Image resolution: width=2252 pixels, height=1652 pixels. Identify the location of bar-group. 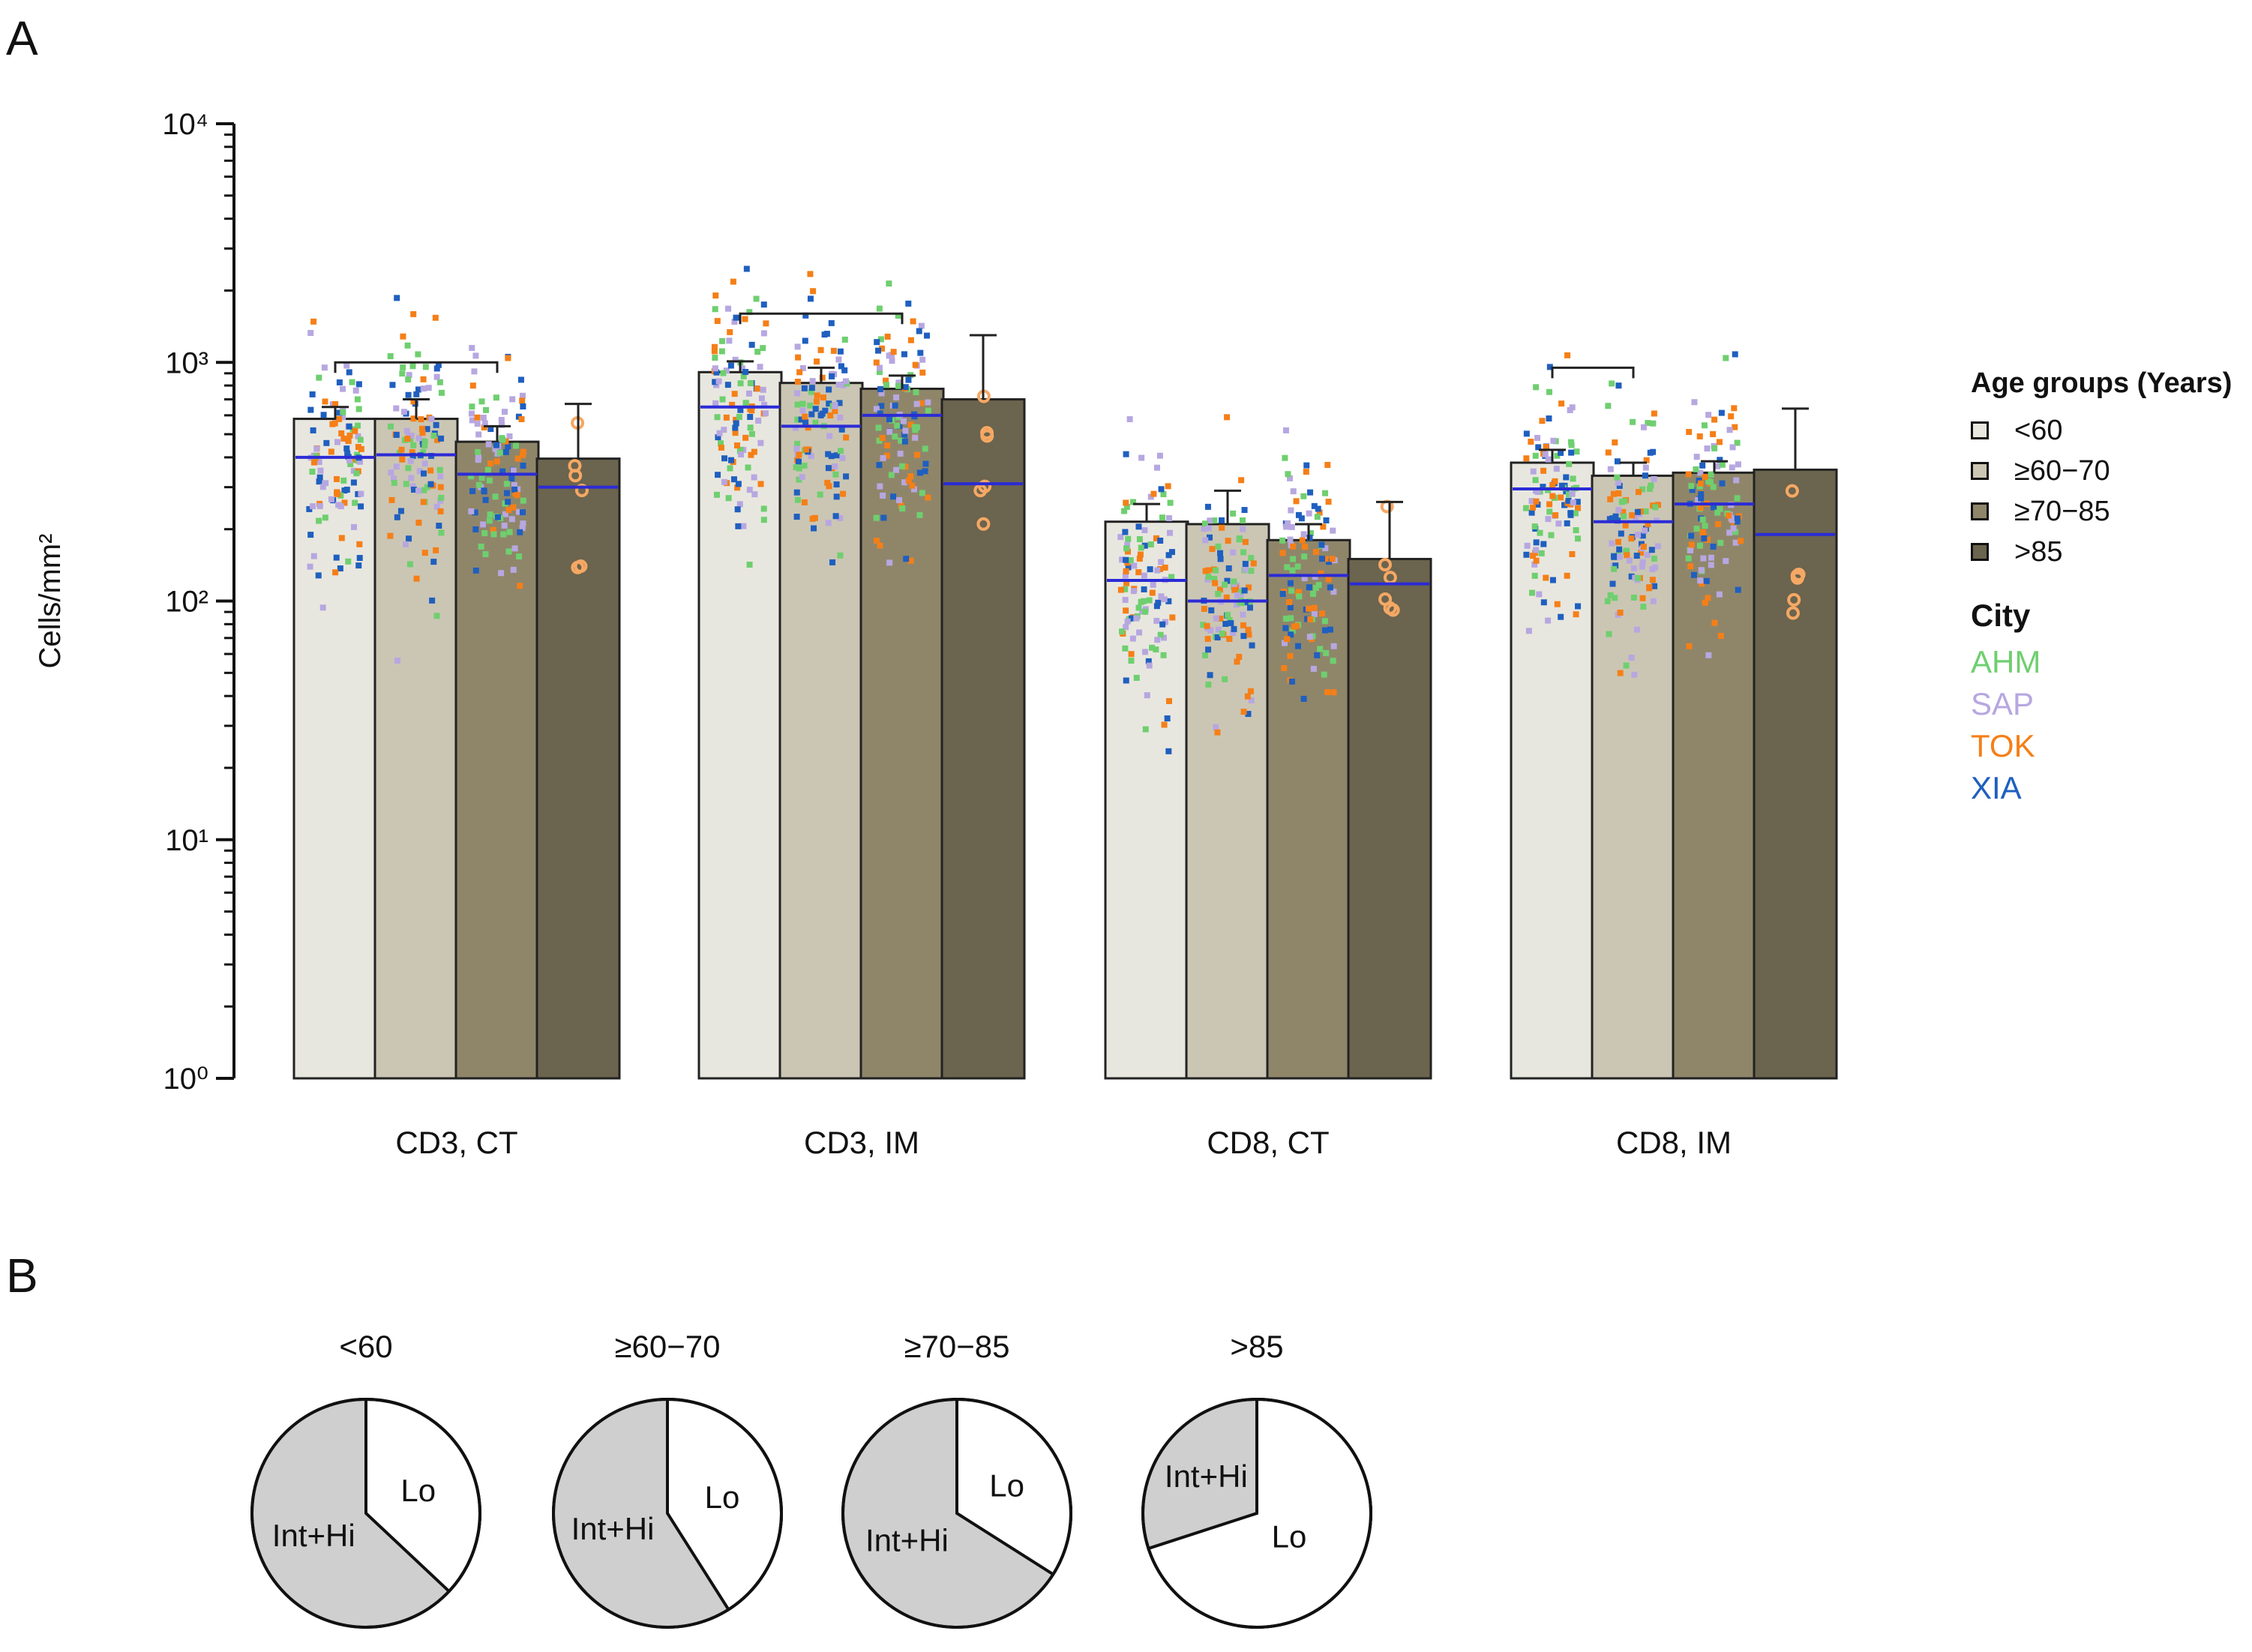
(457, 687).